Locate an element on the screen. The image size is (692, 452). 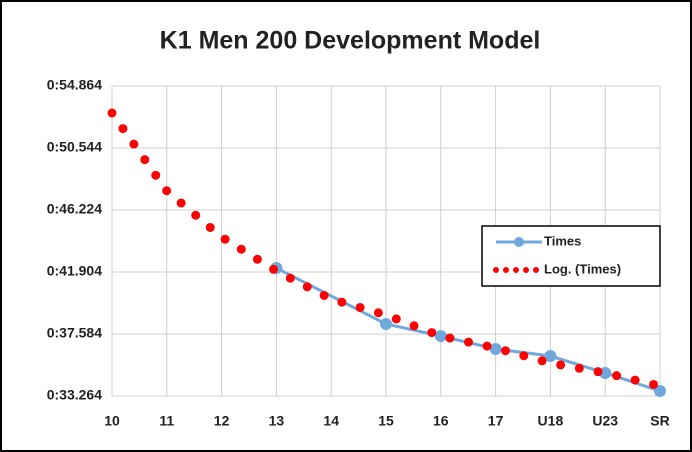
y-tick-label: 0:50.544 is located at coordinates (74, 147).